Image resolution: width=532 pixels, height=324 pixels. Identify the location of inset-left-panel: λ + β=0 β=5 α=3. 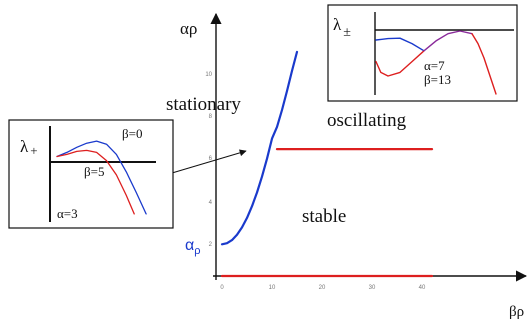
(91, 174).